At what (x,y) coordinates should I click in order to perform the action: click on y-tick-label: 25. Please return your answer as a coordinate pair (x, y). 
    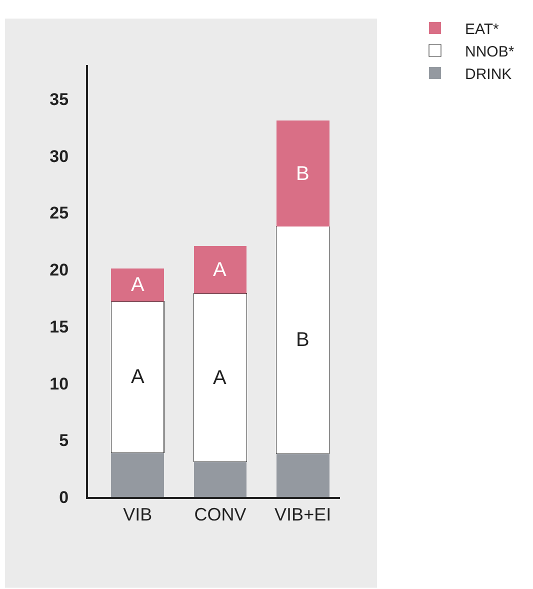
    Looking at the image, I should click on (59, 213).